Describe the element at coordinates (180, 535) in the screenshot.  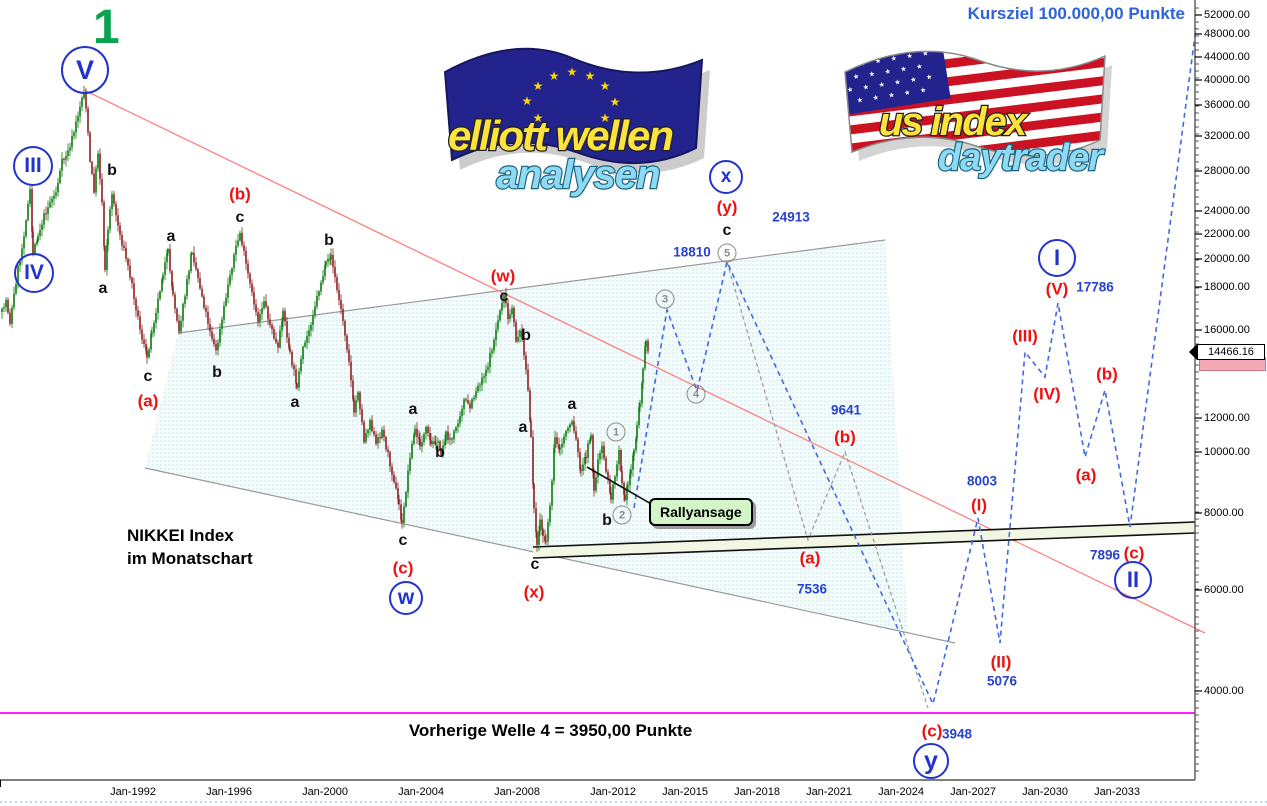
I see `instrument-title-line1: NIKKEI Index` at that location.